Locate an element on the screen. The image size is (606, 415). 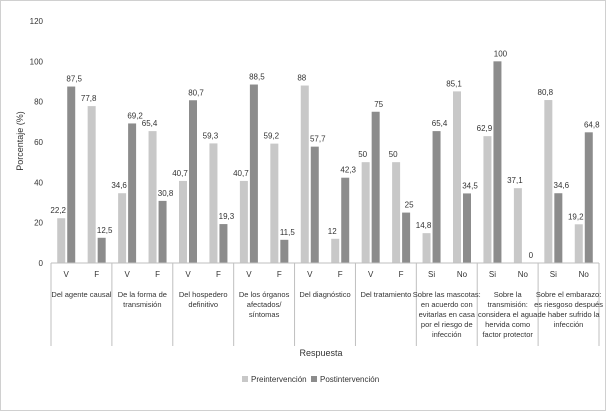
bar-label-pre: 85,1 is located at coordinates (454, 83).